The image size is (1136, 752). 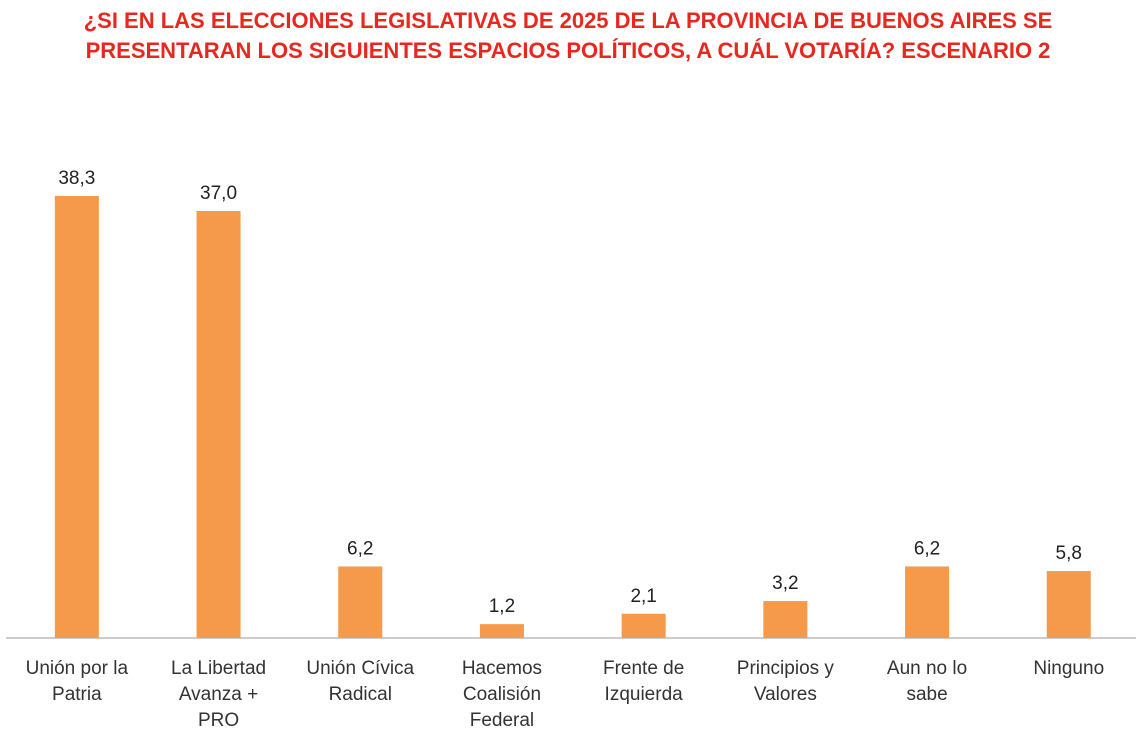 What do you see at coordinates (76, 178) in the screenshot?
I see `value-label: 38,3` at bounding box center [76, 178].